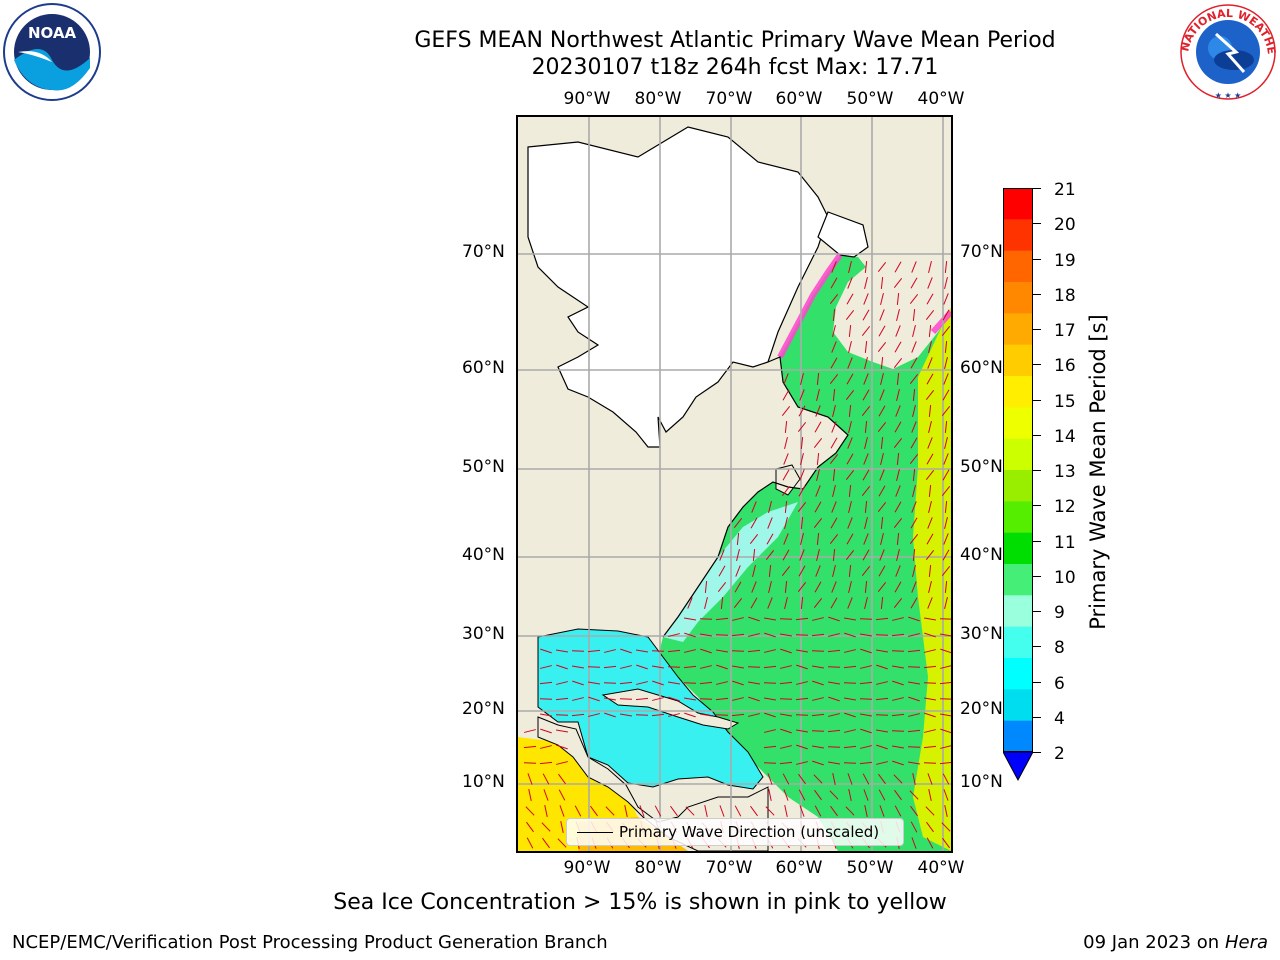 The image size is (1280, 960). What do you see at coordinates (870, 99) in the screenshot?
I see `lon-tick-top: 50°W` at bounding box center [870, 99].